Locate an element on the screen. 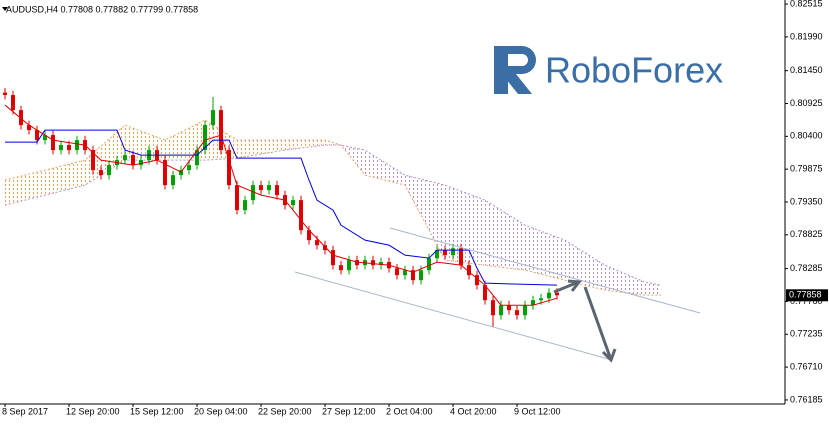 This screenshot has width=829, height=429. y-tick-label: 0.78825 is located at coordinates (806, 234).